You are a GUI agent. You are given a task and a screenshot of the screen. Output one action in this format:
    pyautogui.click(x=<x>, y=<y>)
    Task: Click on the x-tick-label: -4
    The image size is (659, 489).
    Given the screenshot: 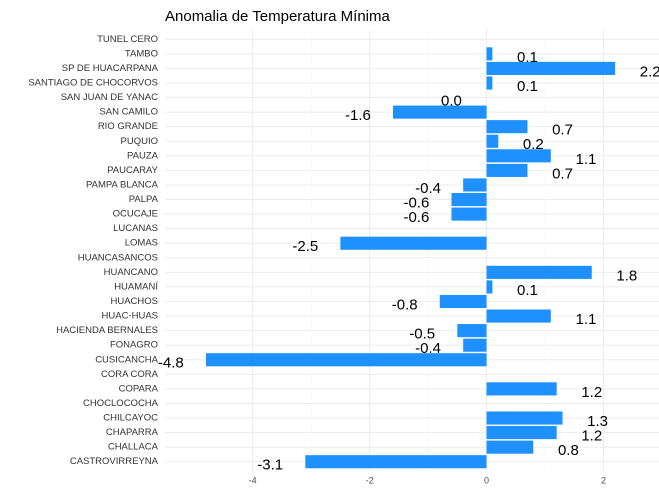 What is the action you would take?
    pyautogui.click(x=253, y=480)
    